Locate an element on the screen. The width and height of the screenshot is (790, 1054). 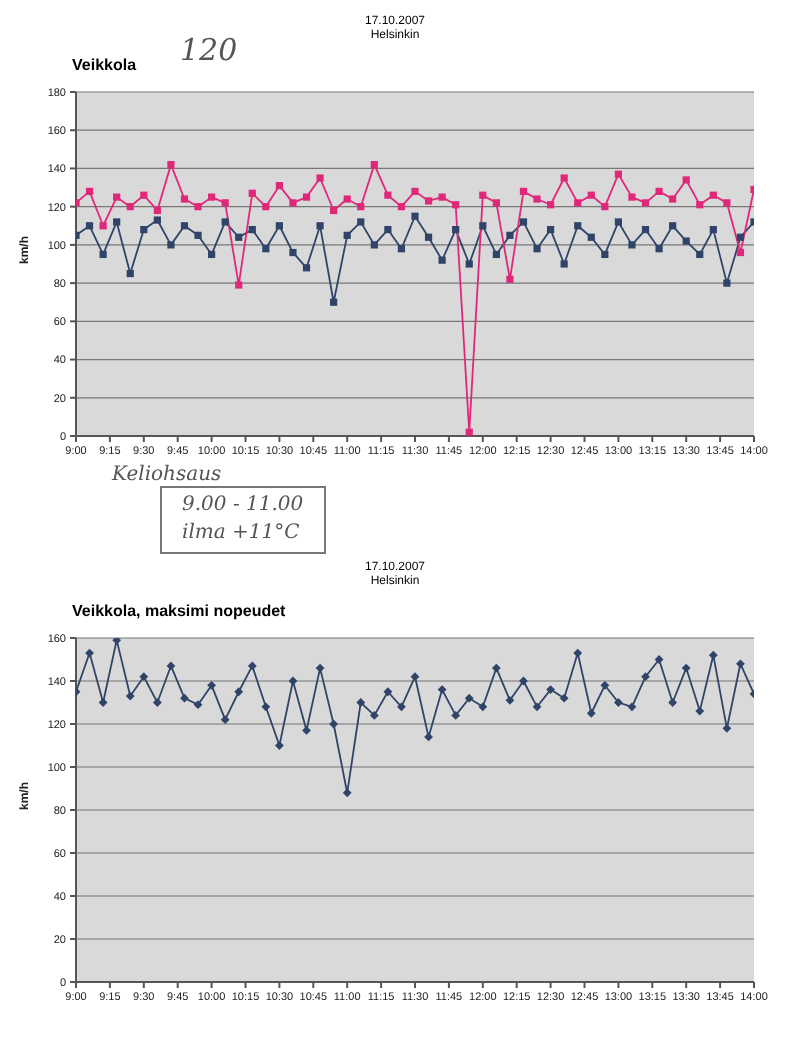
text: 120 is located at coordinates (209, 50).